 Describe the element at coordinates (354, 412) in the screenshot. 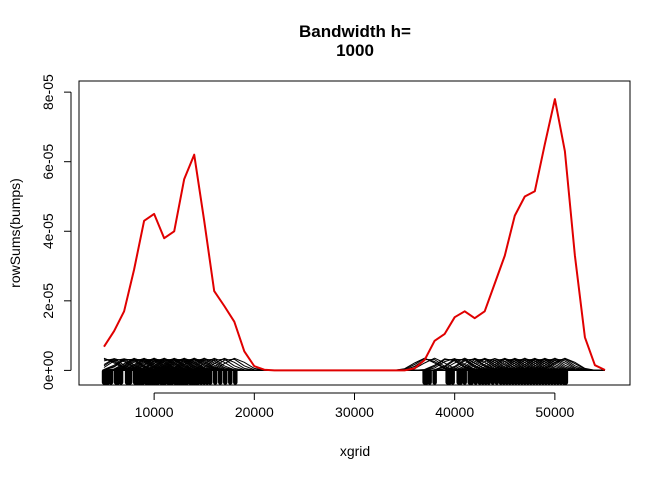

I see `x-tick-label: 30000` at that location.